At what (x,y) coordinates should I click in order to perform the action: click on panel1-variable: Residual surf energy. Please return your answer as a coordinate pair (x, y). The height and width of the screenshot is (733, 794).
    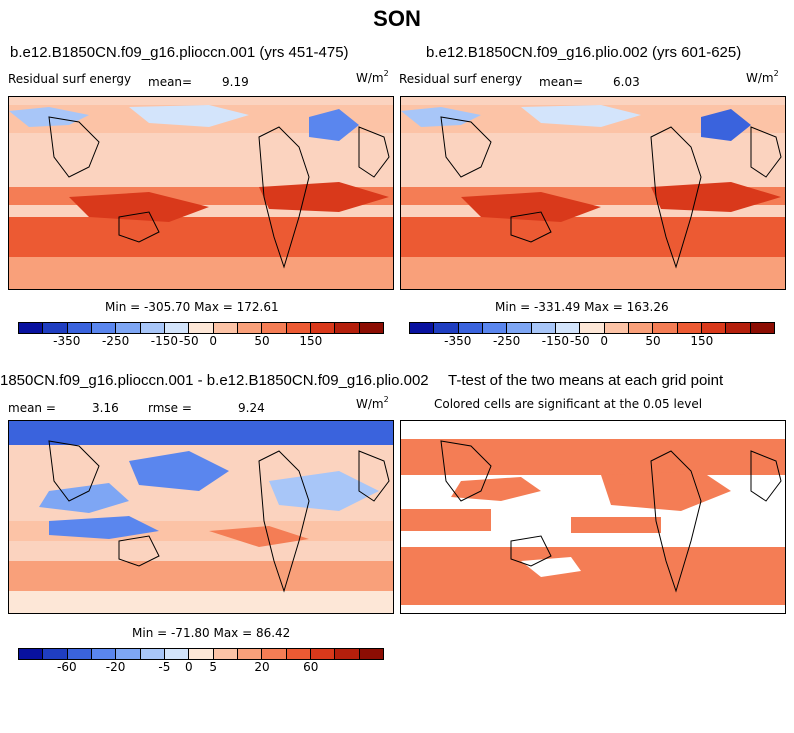
    Looking at the image, I should click on (70, 79).